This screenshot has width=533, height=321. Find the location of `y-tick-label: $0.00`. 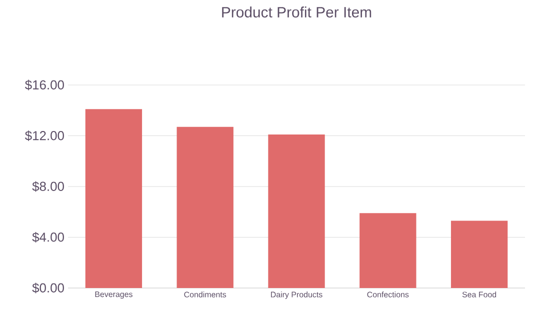

y-tick-label: $0.00 is located at coordinates (48, 288).